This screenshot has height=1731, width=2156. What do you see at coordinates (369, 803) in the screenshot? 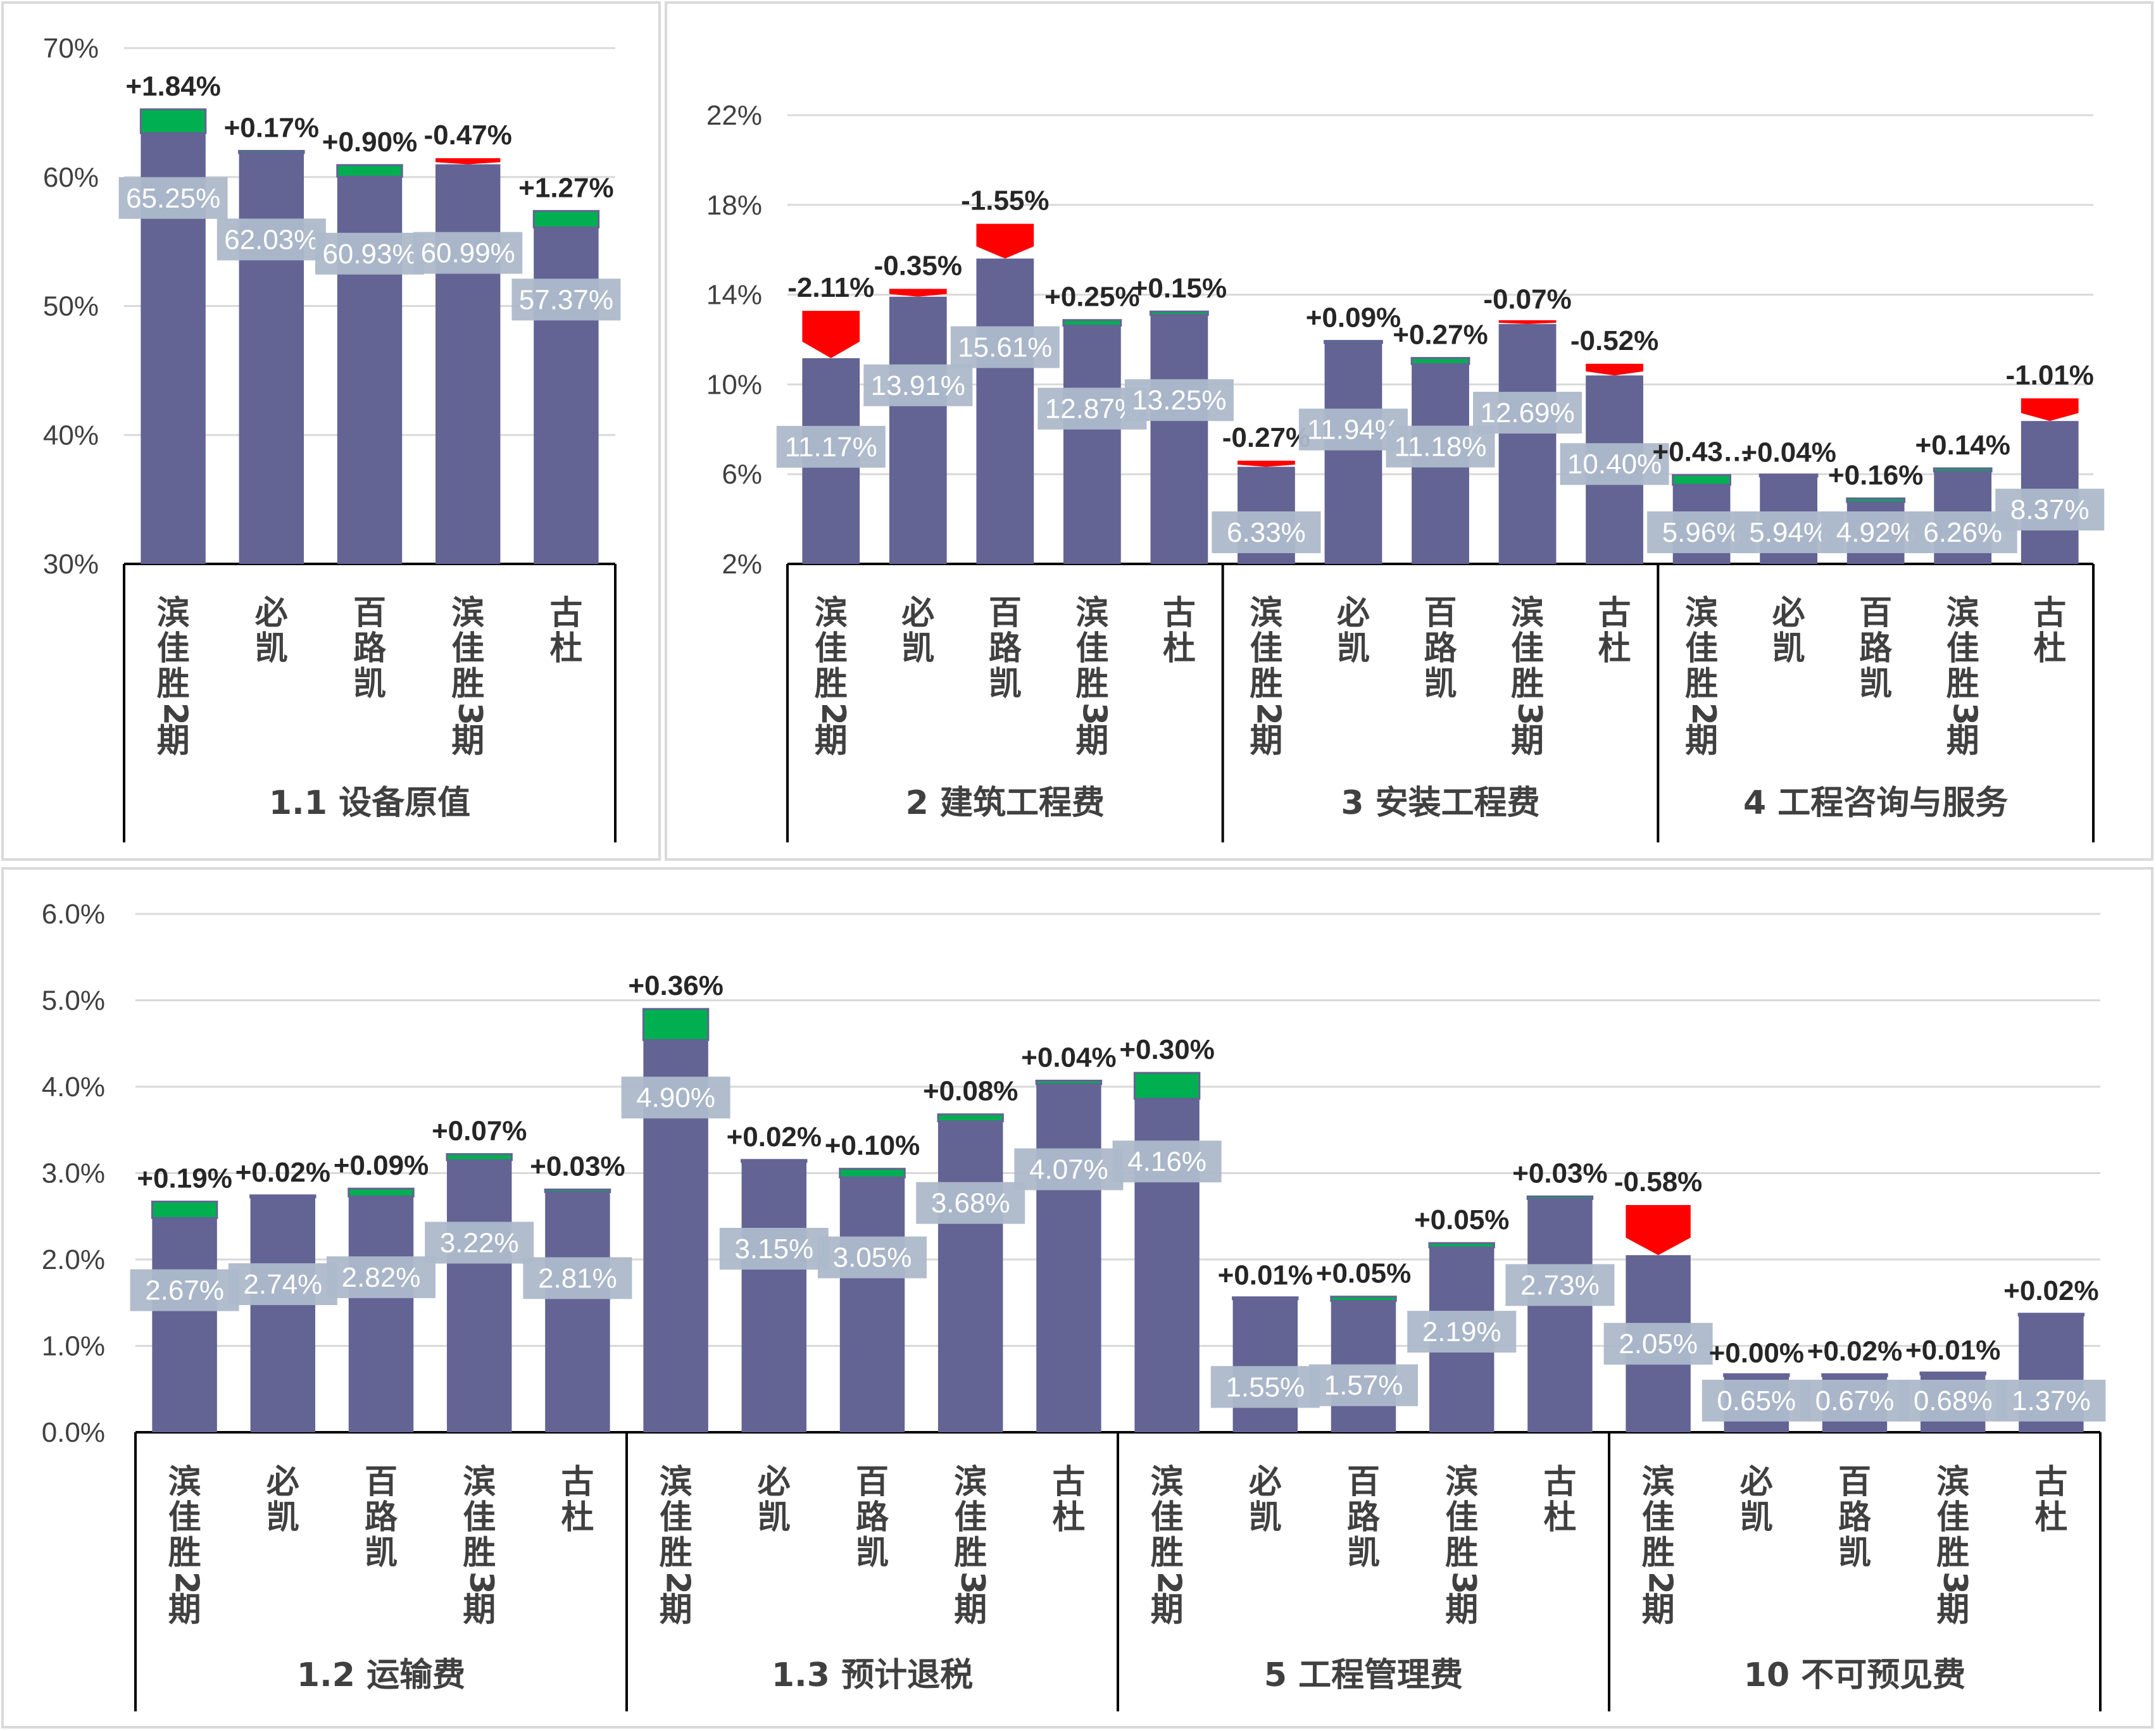
I see `group-label: 1.1 设备原值` at bounding box center [369, 803].